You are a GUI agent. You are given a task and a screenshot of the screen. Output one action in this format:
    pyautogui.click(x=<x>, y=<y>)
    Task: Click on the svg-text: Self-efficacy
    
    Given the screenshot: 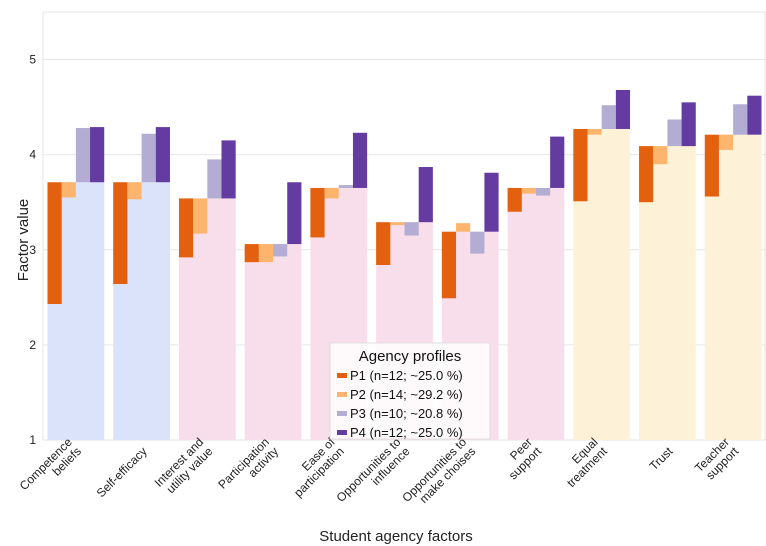 What is the action you would take?
    pyautogui.click(x=122, y=472)
    